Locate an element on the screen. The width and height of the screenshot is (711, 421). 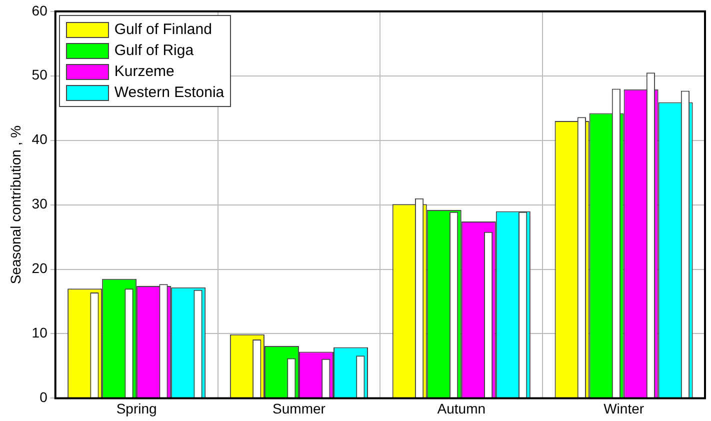
y-tick-label: 0 is located at coordinates (44, 397).